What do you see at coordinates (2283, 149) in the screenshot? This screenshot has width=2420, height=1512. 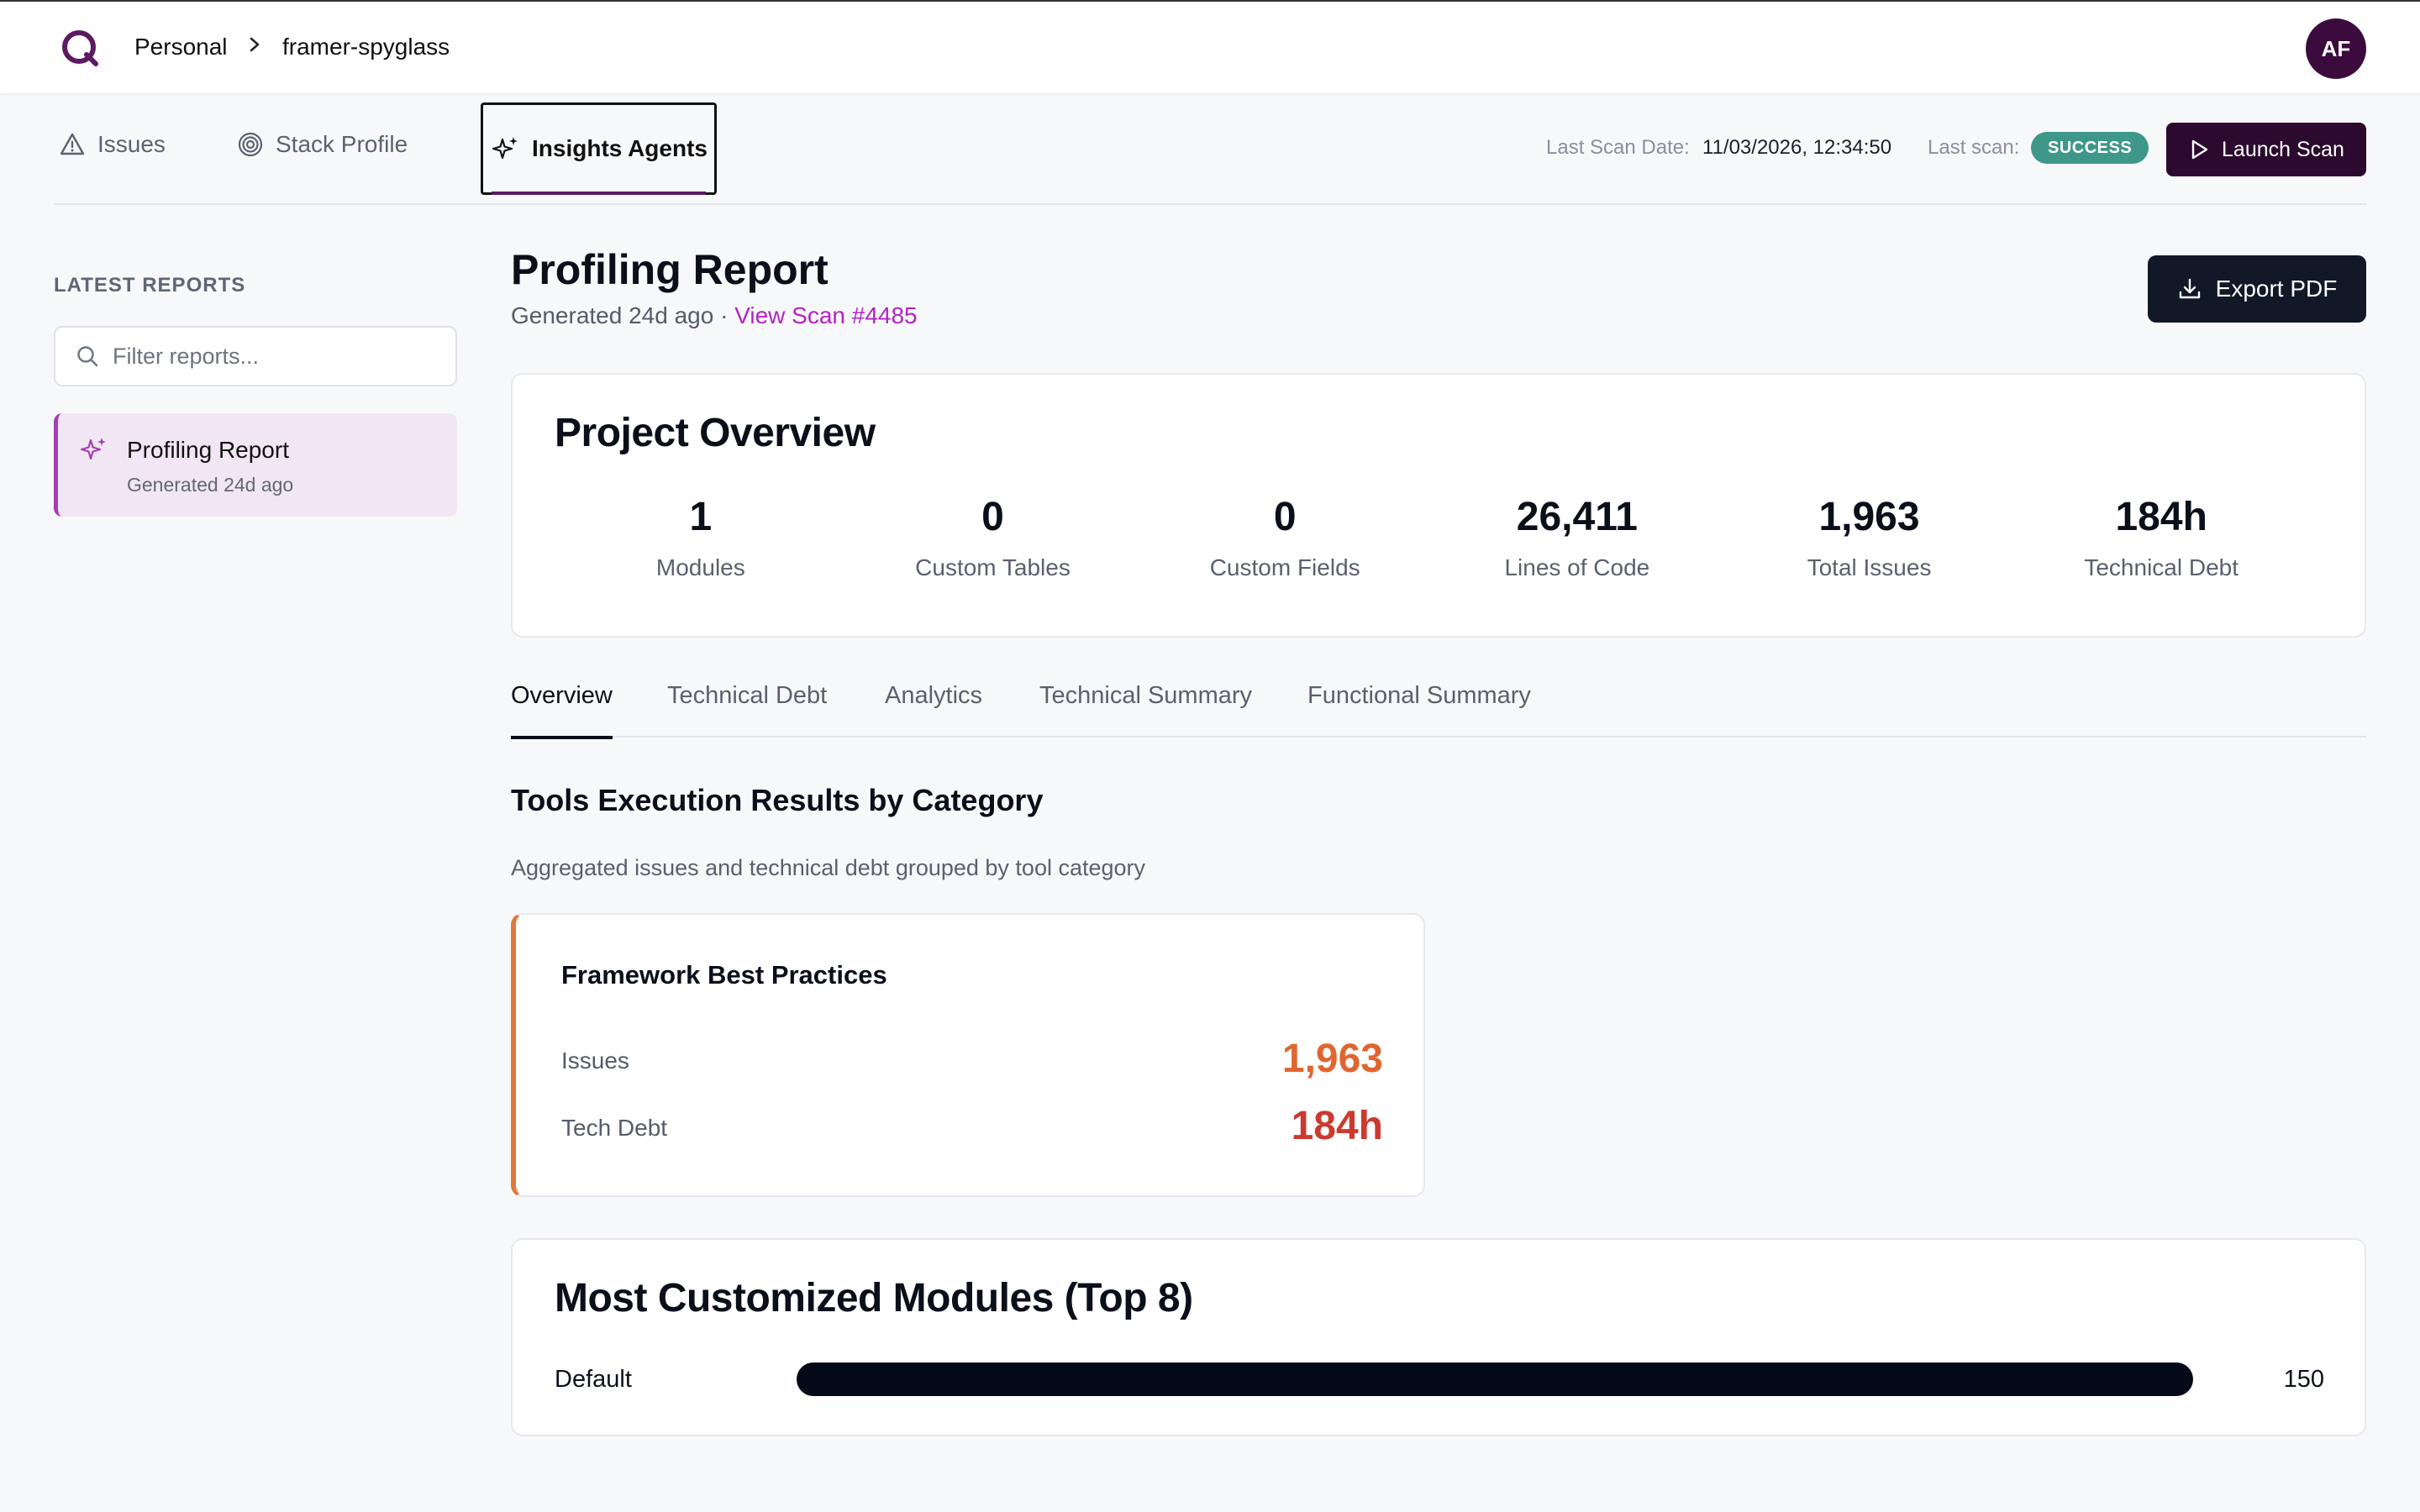 I see `launch-scan-label: Launch Scan` at bounding box center [2283, 149].